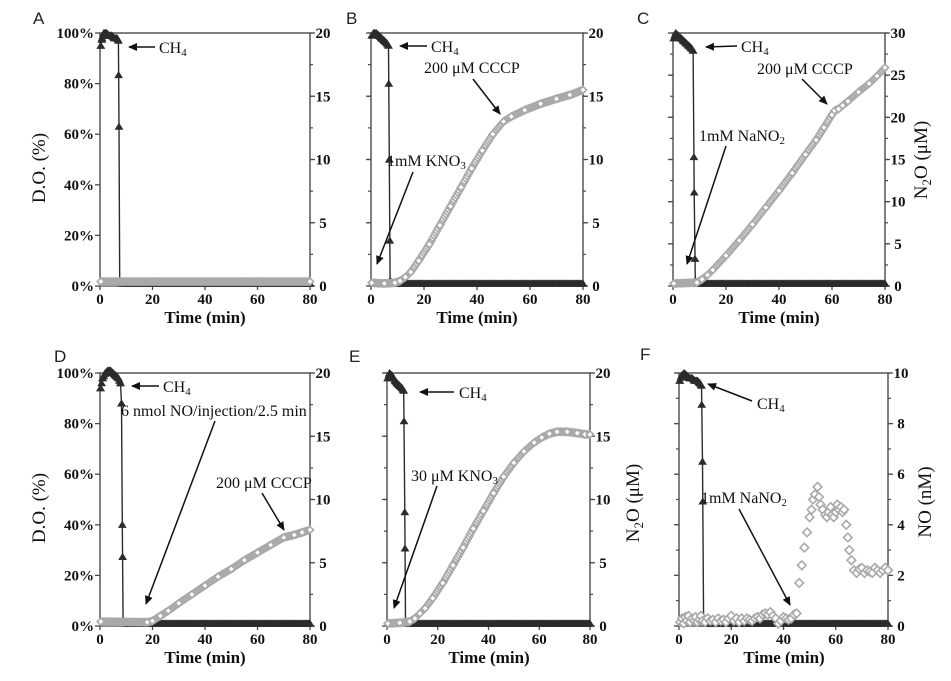 Image resolution: width=951 pixels, height=681 pixels. I want to click on right-axis: 10 8 6 4 2 0 NO (nM), so click(912, 500).